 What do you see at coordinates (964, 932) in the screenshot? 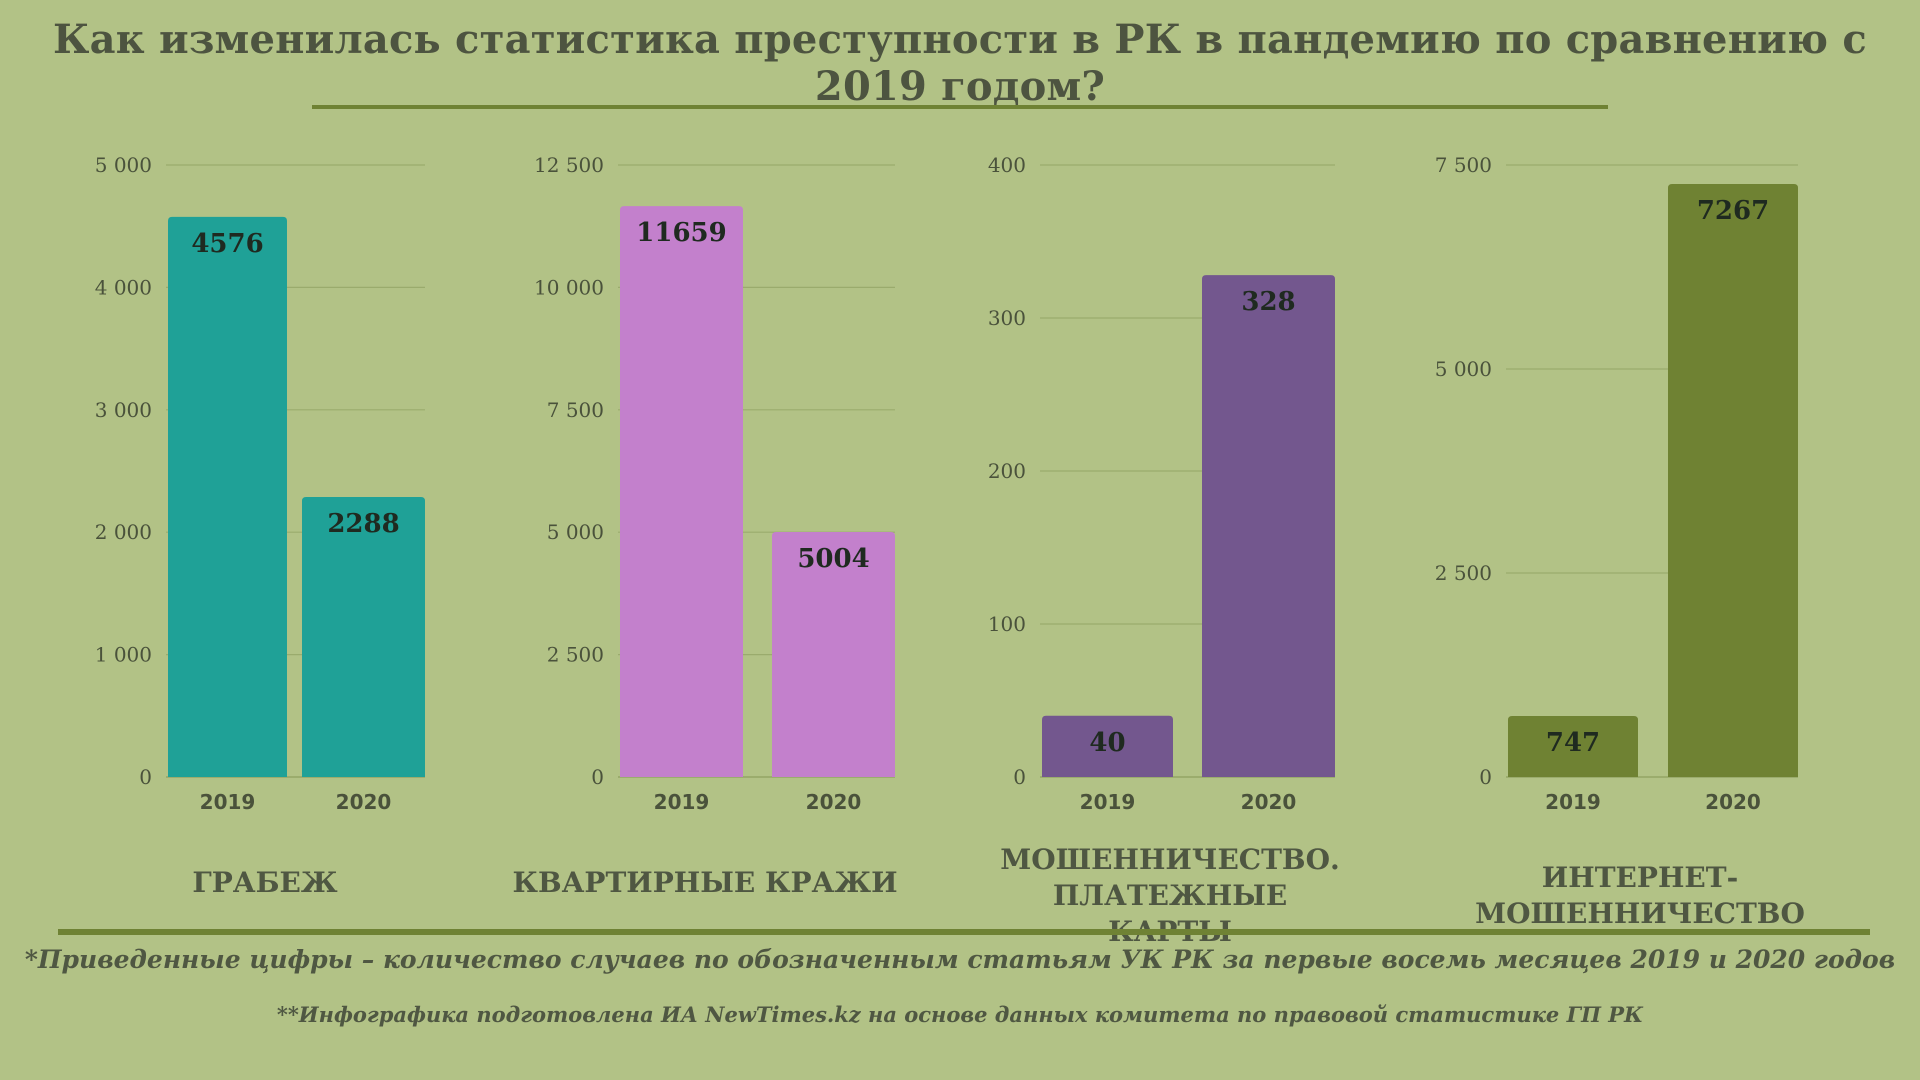
I see `footer-divider` at bounding box center [964, 932].